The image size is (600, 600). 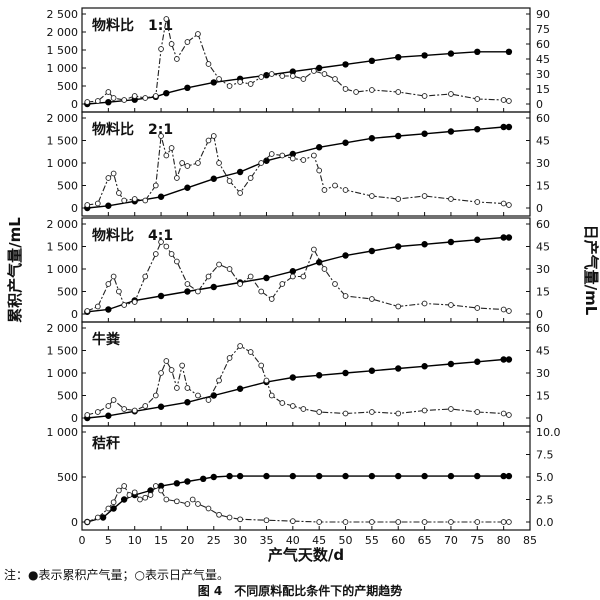 What do you see at coordinates (106, 443) in the screenshot?
I see `panel-label: 秸秆` at bounding box center [106, 443].